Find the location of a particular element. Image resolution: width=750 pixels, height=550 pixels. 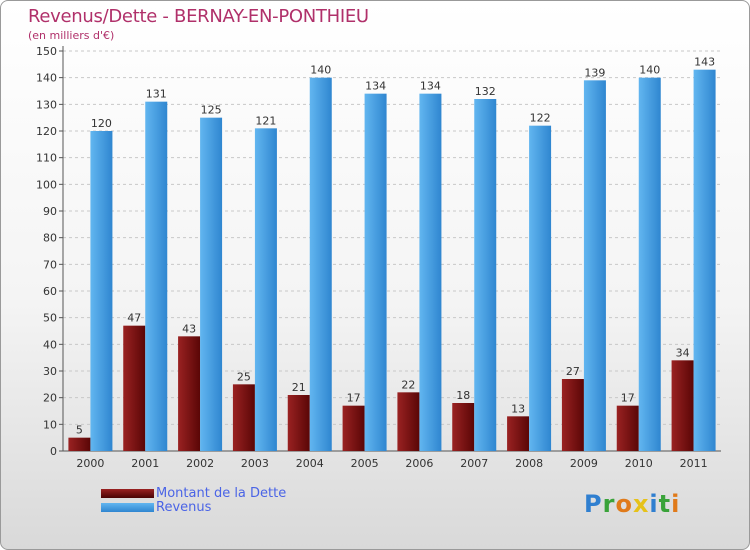

y-tick-label: 80 is located at coordinates (50, 238).